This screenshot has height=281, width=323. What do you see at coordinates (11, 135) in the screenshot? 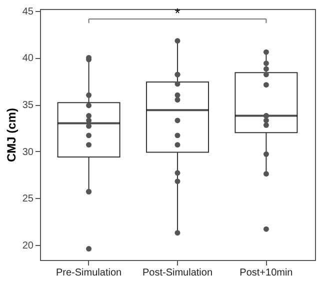
I see `y-axis-title: CMJ (cm)` at bounding box center [11, 135].